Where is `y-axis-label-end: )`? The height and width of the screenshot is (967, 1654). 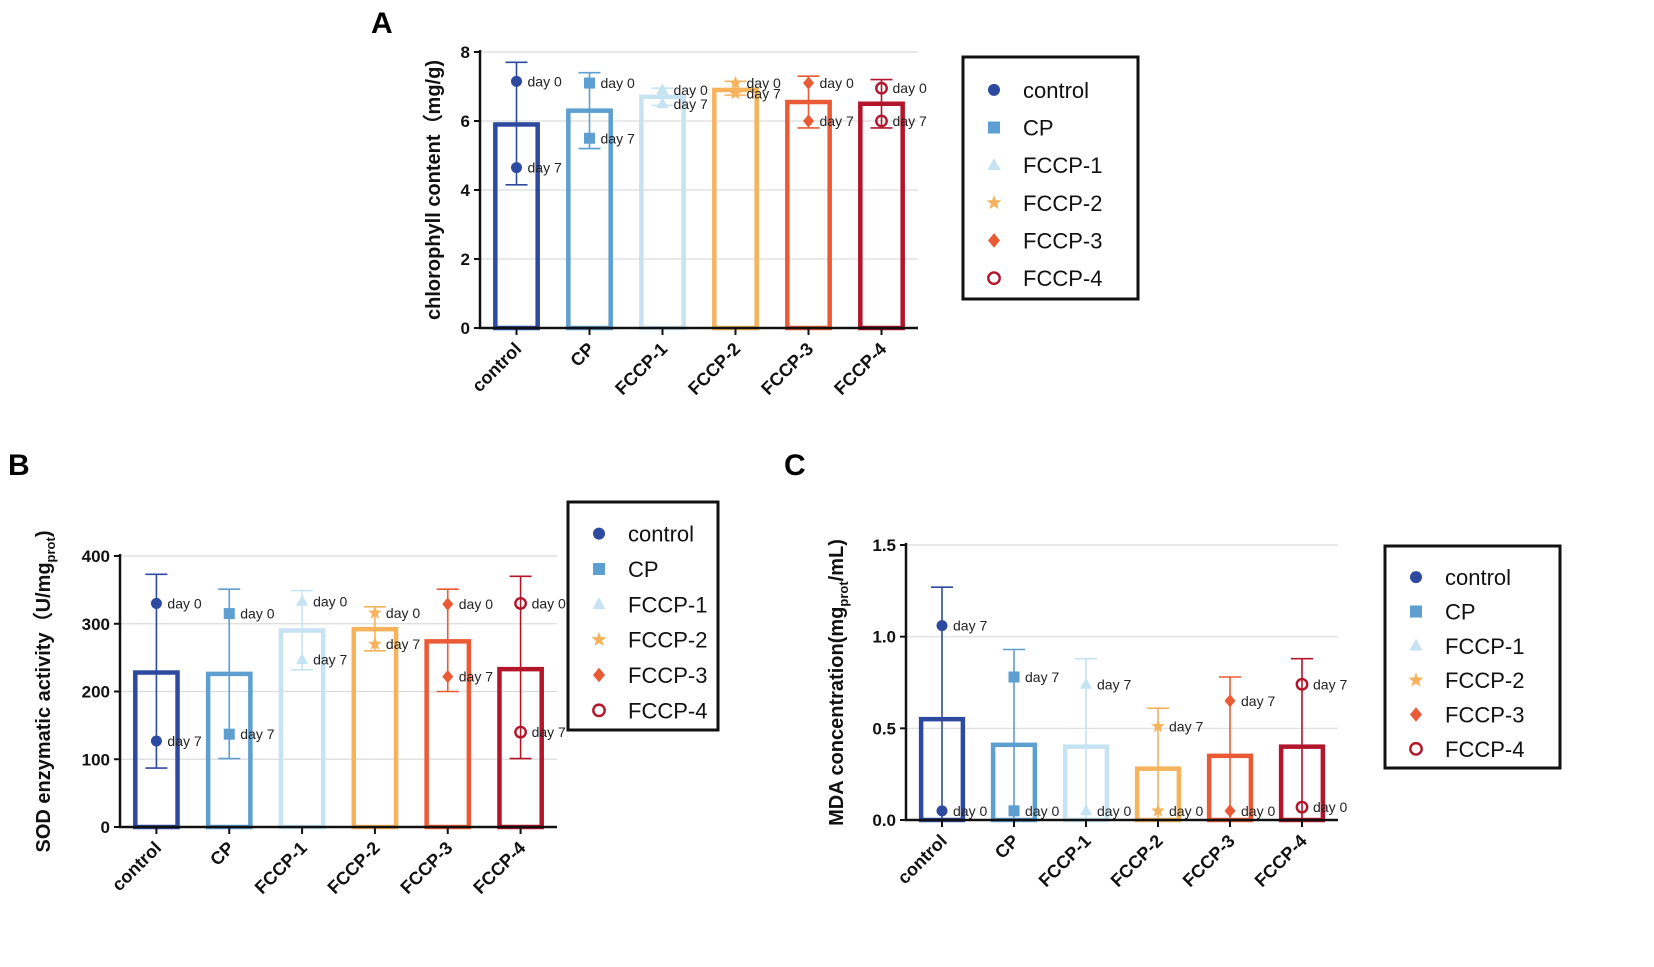 y-axis-label-end: ) is located at coordinates (44, 533).